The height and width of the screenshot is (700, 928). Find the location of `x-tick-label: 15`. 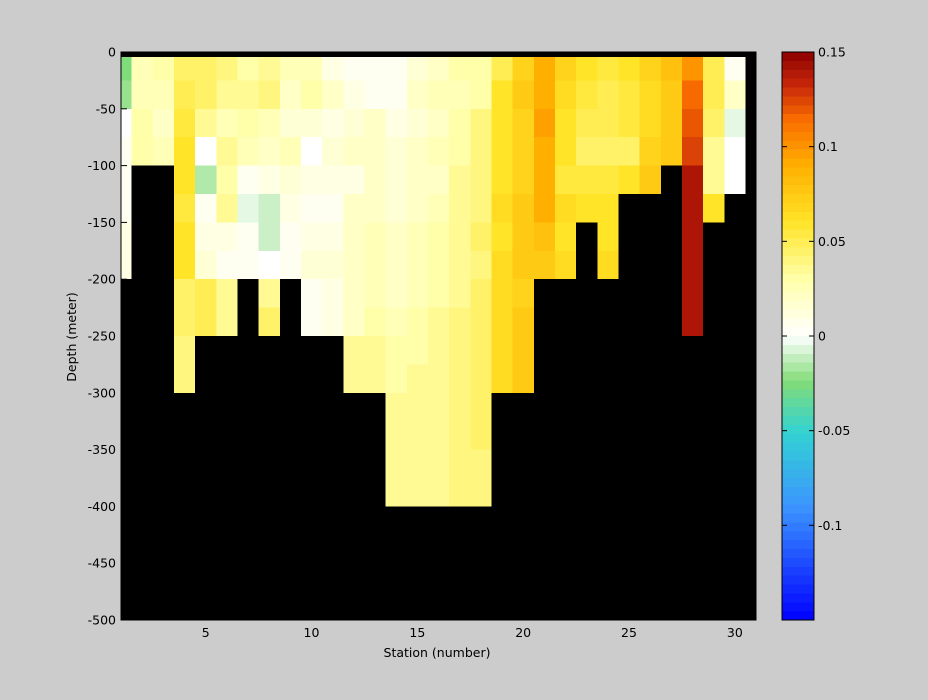

x-tick-label: 15 is located at coordinates (417, 632).